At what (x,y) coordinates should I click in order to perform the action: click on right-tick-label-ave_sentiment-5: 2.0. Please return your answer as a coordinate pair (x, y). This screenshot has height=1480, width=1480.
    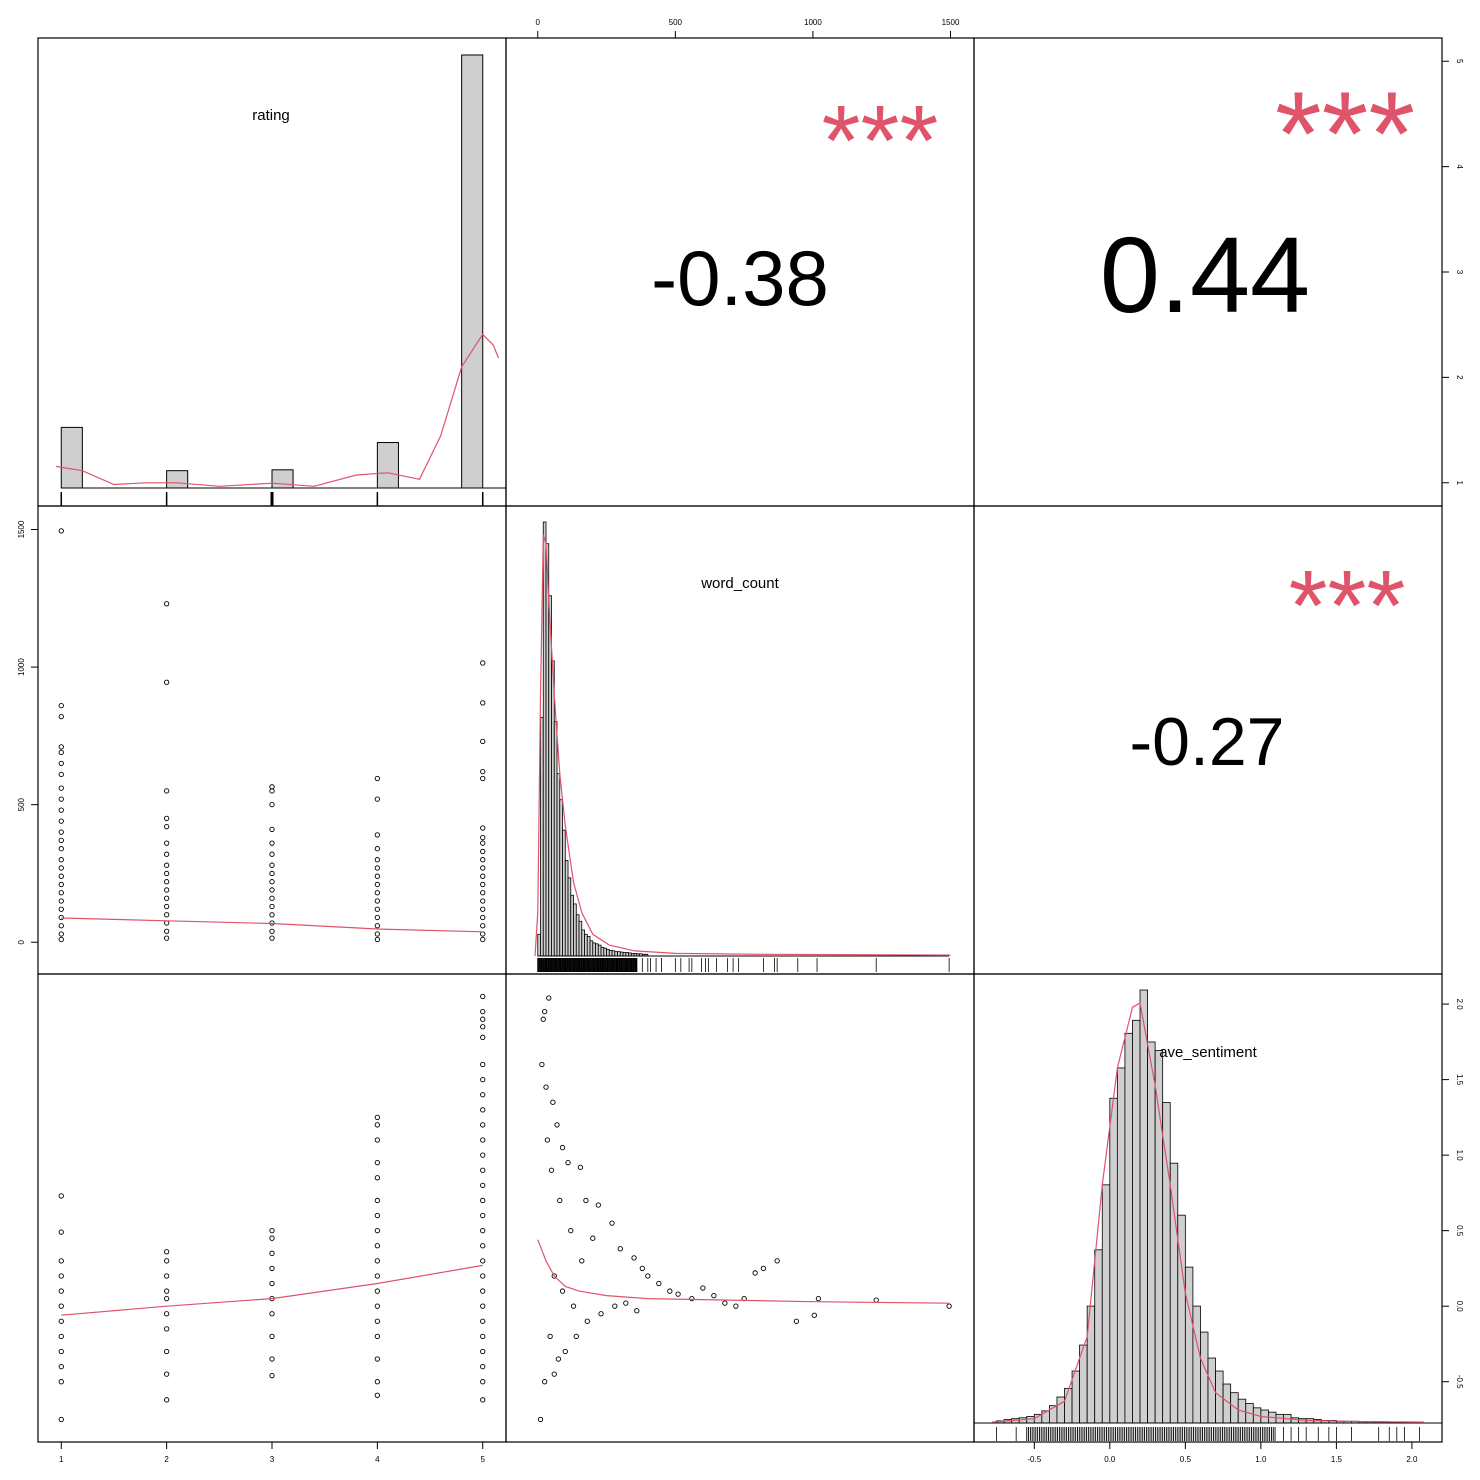
    Looking at the image, I should click on (1459, 1005).